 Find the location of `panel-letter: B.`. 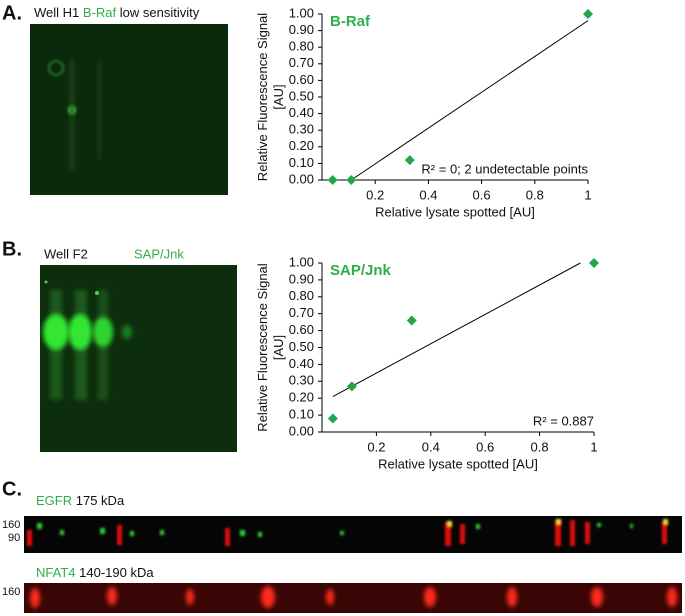

panel-letter: B. is located at coordinates (12, 249).